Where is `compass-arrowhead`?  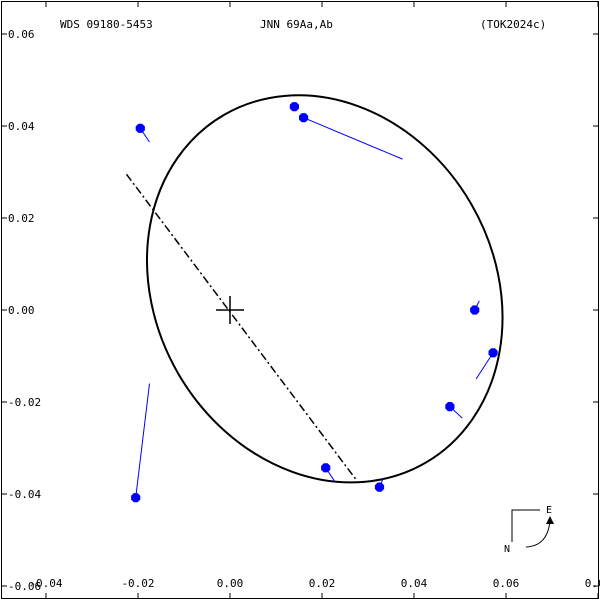
compass-arrowhead is located at coordinates (550, 520).